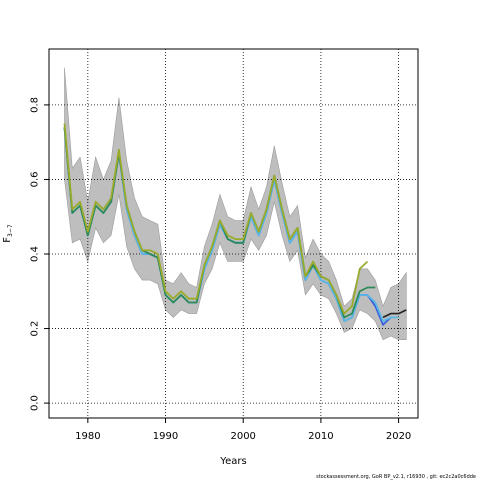 The image size is (480, 480). Describe the element at coordinates (35, 254) in the screenshot. I see `y-tick-label: 0.4` at that location.